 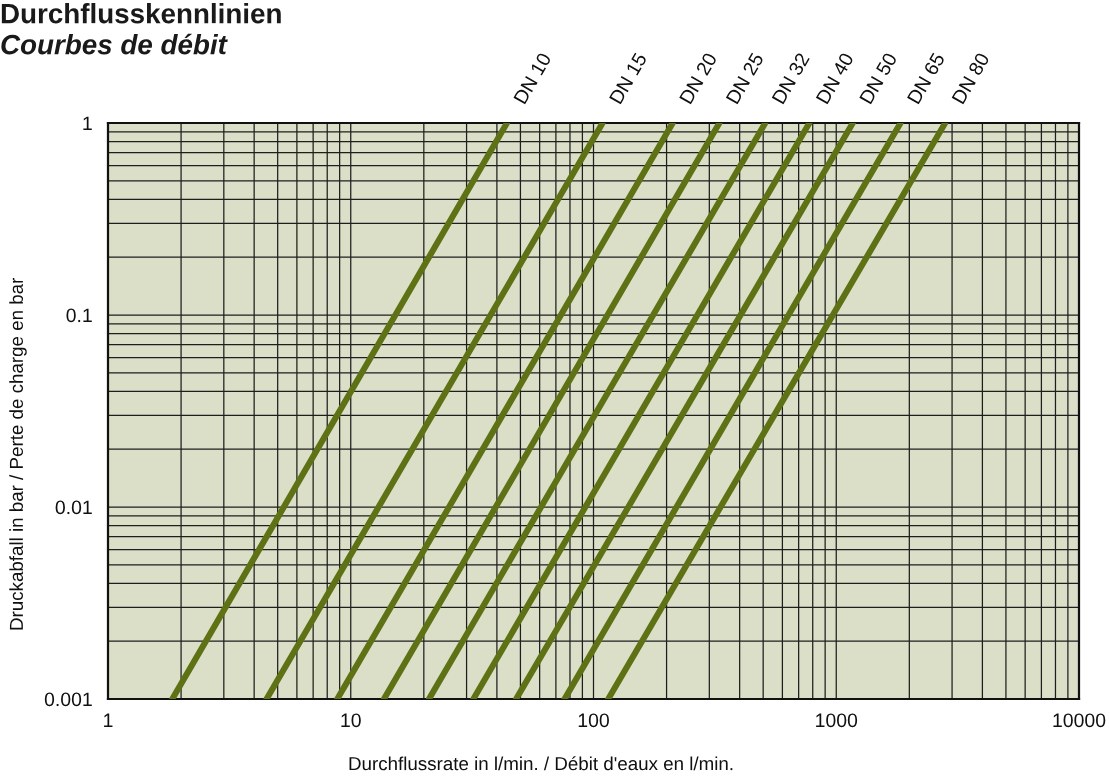 What do you see at coordinates (351, 720) in the screenshot?
I see `x-tick-label: 10` at bounding box center [351, 720].